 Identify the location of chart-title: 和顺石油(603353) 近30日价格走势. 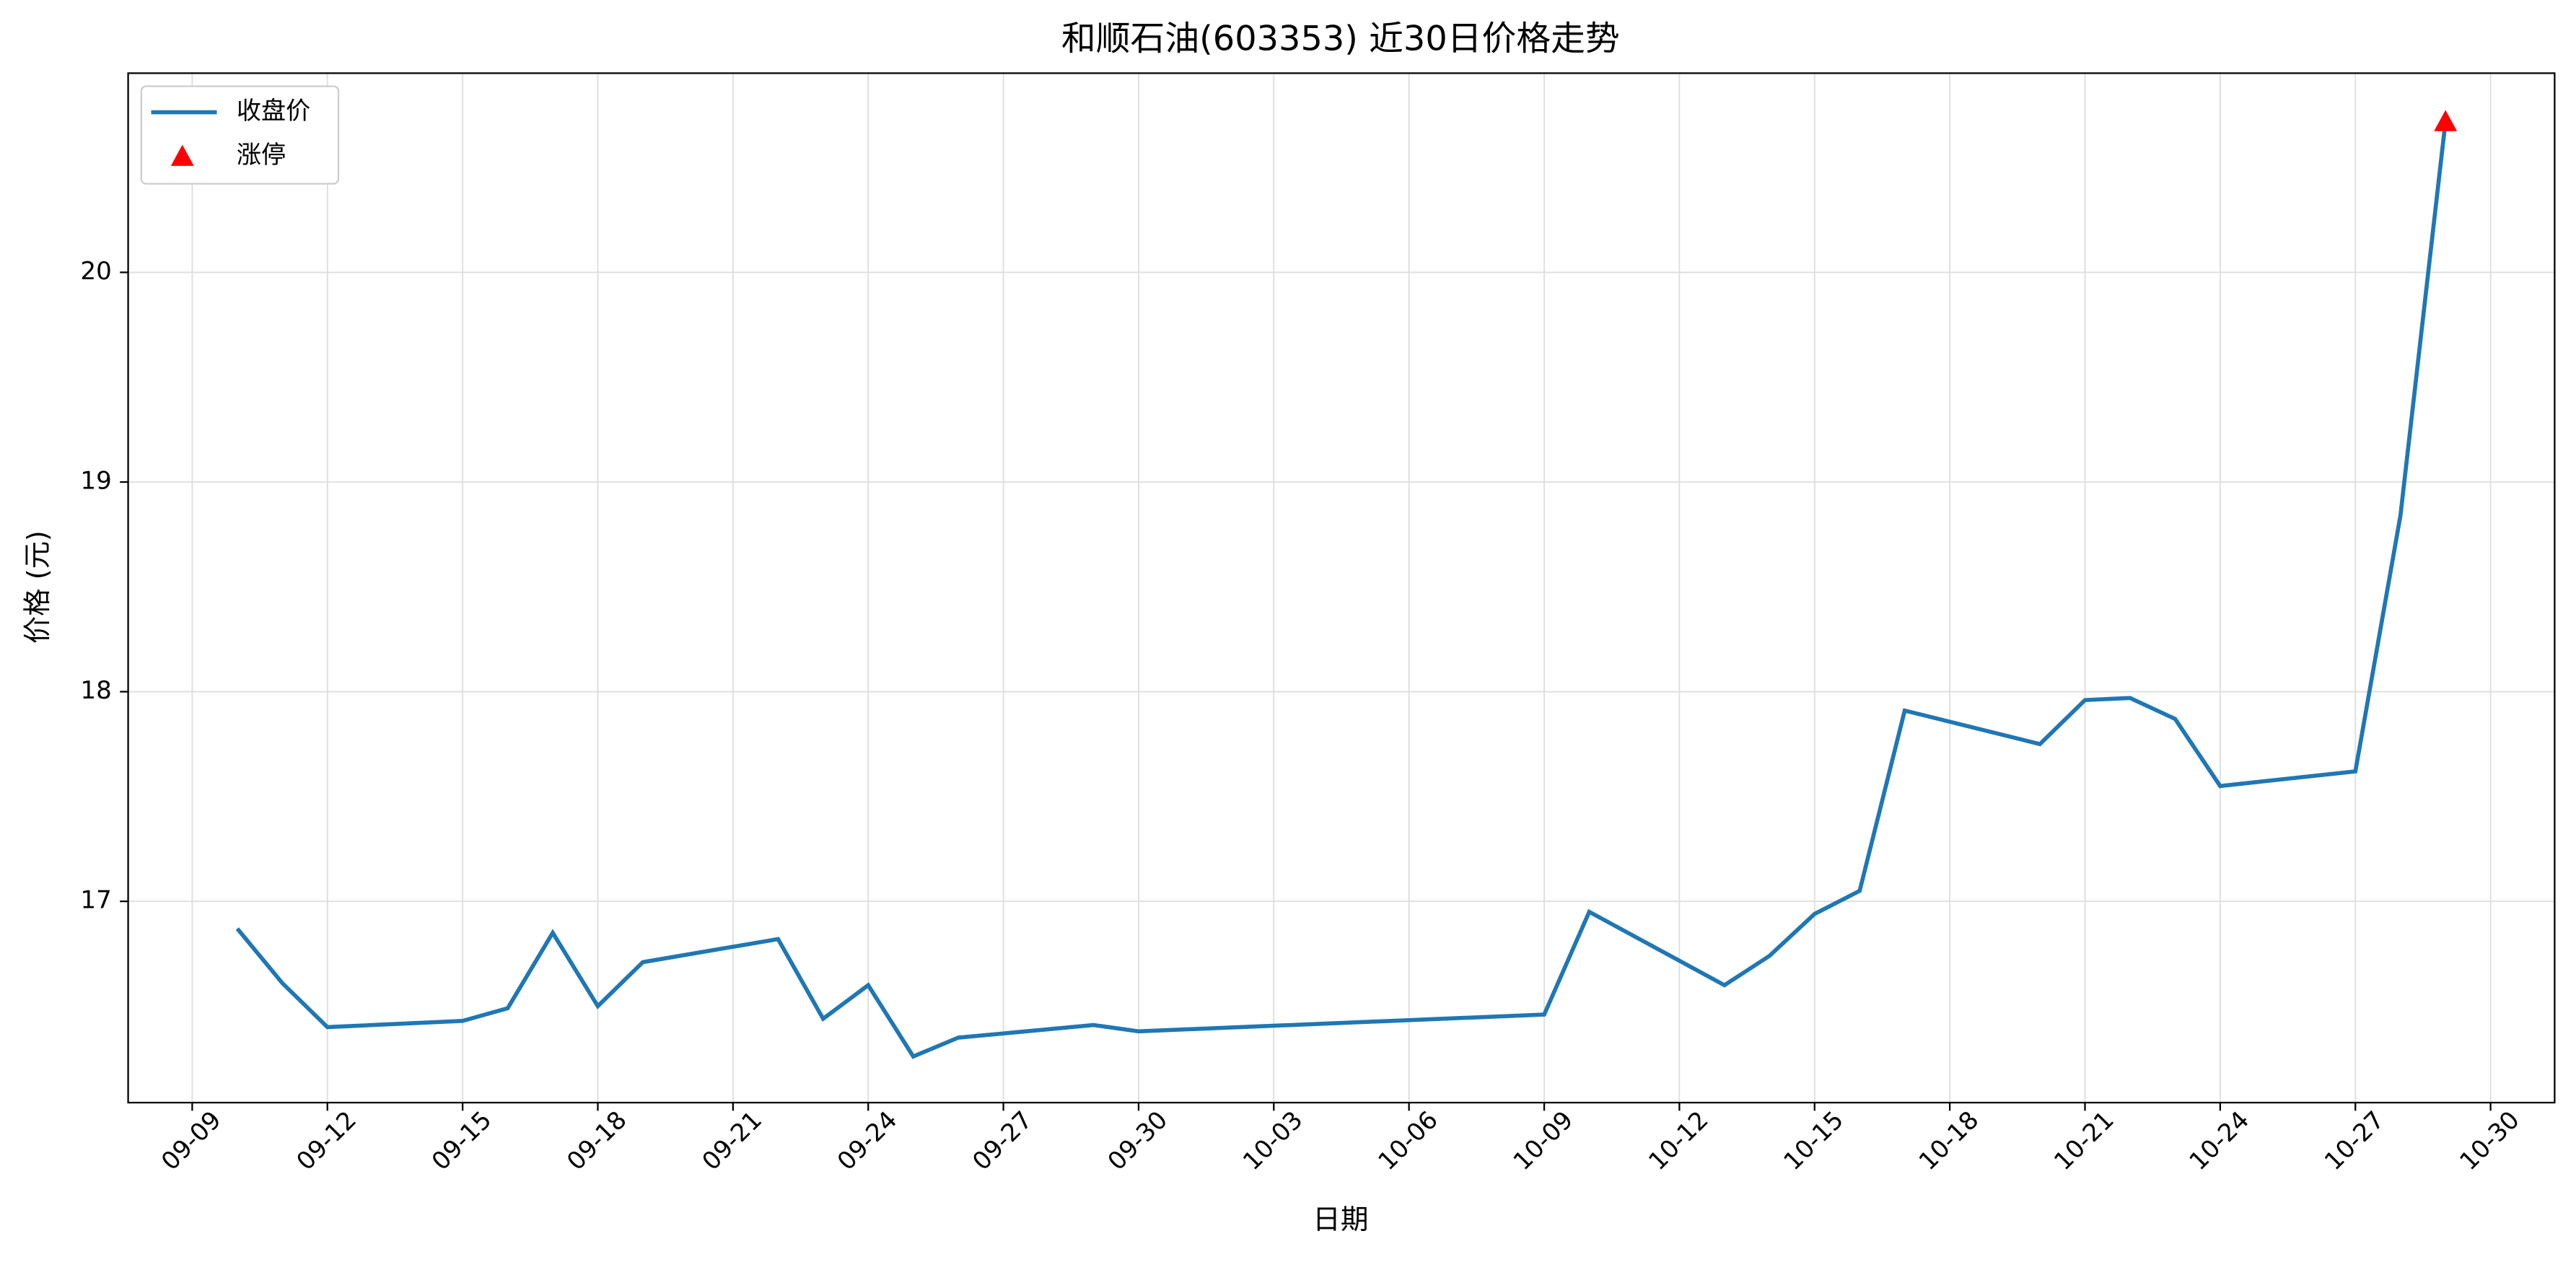
(1340, 39).